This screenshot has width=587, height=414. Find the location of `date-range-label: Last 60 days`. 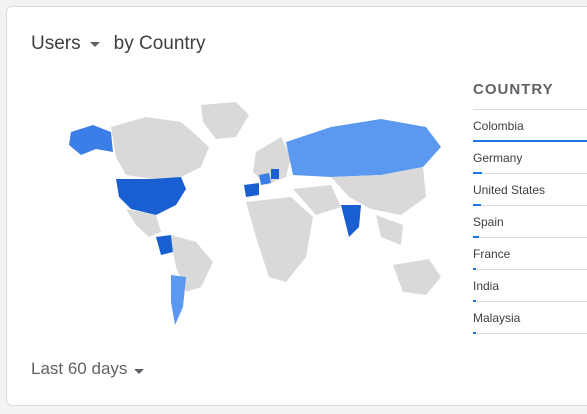

date-range-label: Last 60 days is located at coordinates (79, 368).